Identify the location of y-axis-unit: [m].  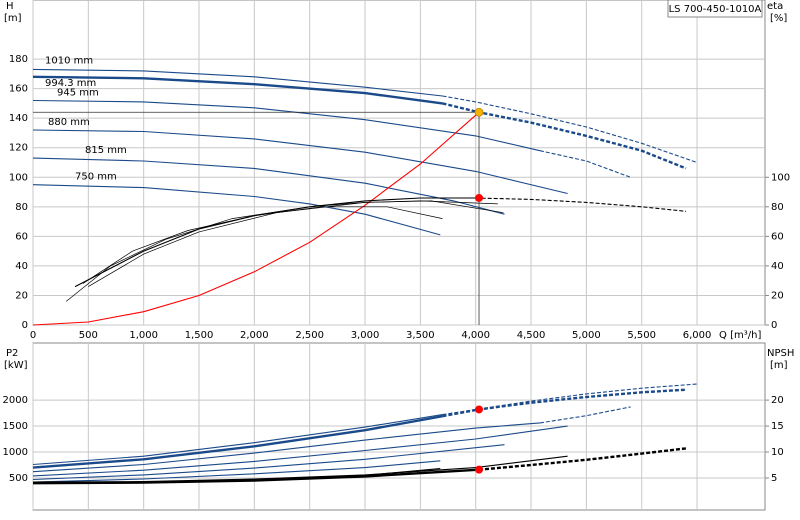
(13, 18).